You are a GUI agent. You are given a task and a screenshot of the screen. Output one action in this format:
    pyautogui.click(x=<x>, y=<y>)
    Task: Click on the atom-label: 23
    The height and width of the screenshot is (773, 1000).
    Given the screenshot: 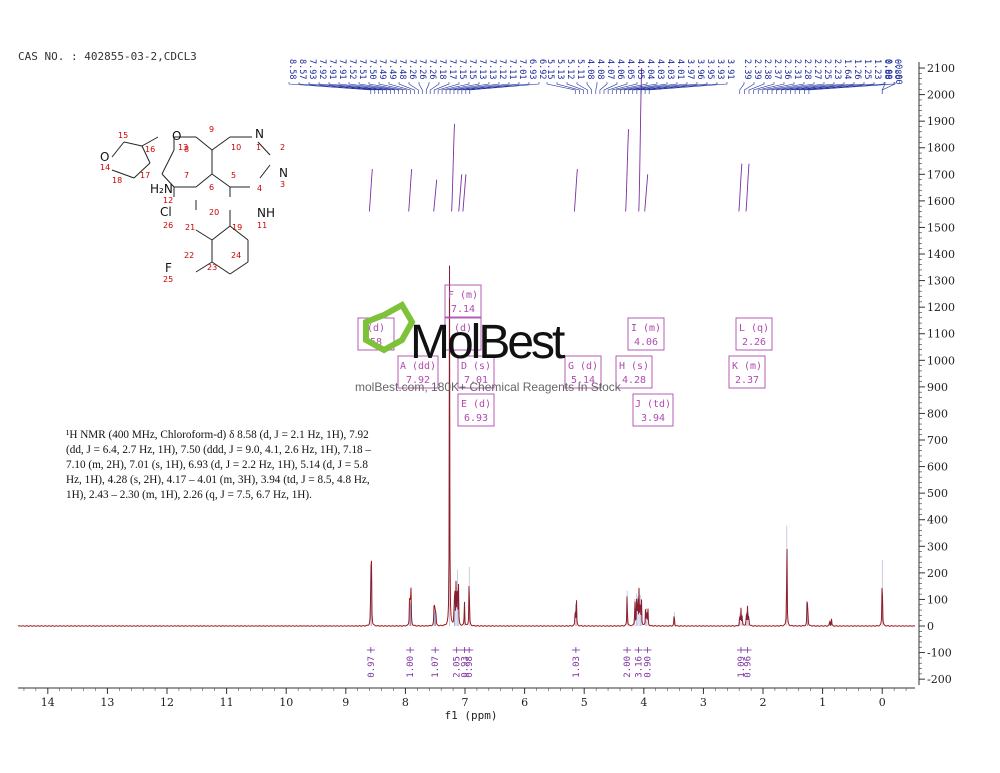 What is the action you would take?
    pyautogui.click(x=212, y=267)
    